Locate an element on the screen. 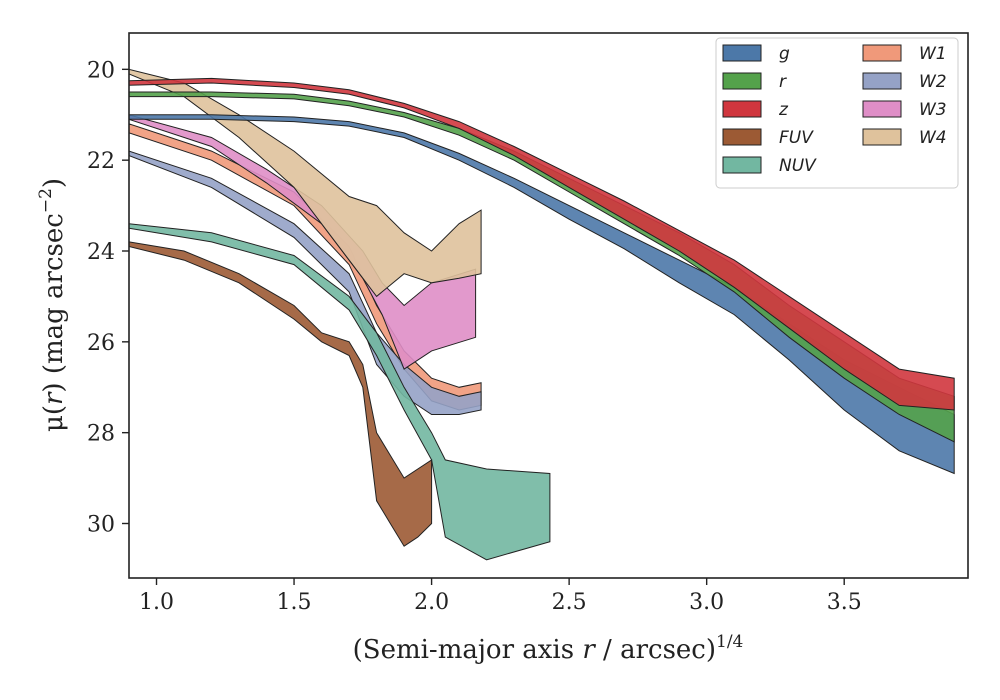 This screenshot has height=700, width=1000. y-tick-label: 24 is located at coordinates (101, 252).